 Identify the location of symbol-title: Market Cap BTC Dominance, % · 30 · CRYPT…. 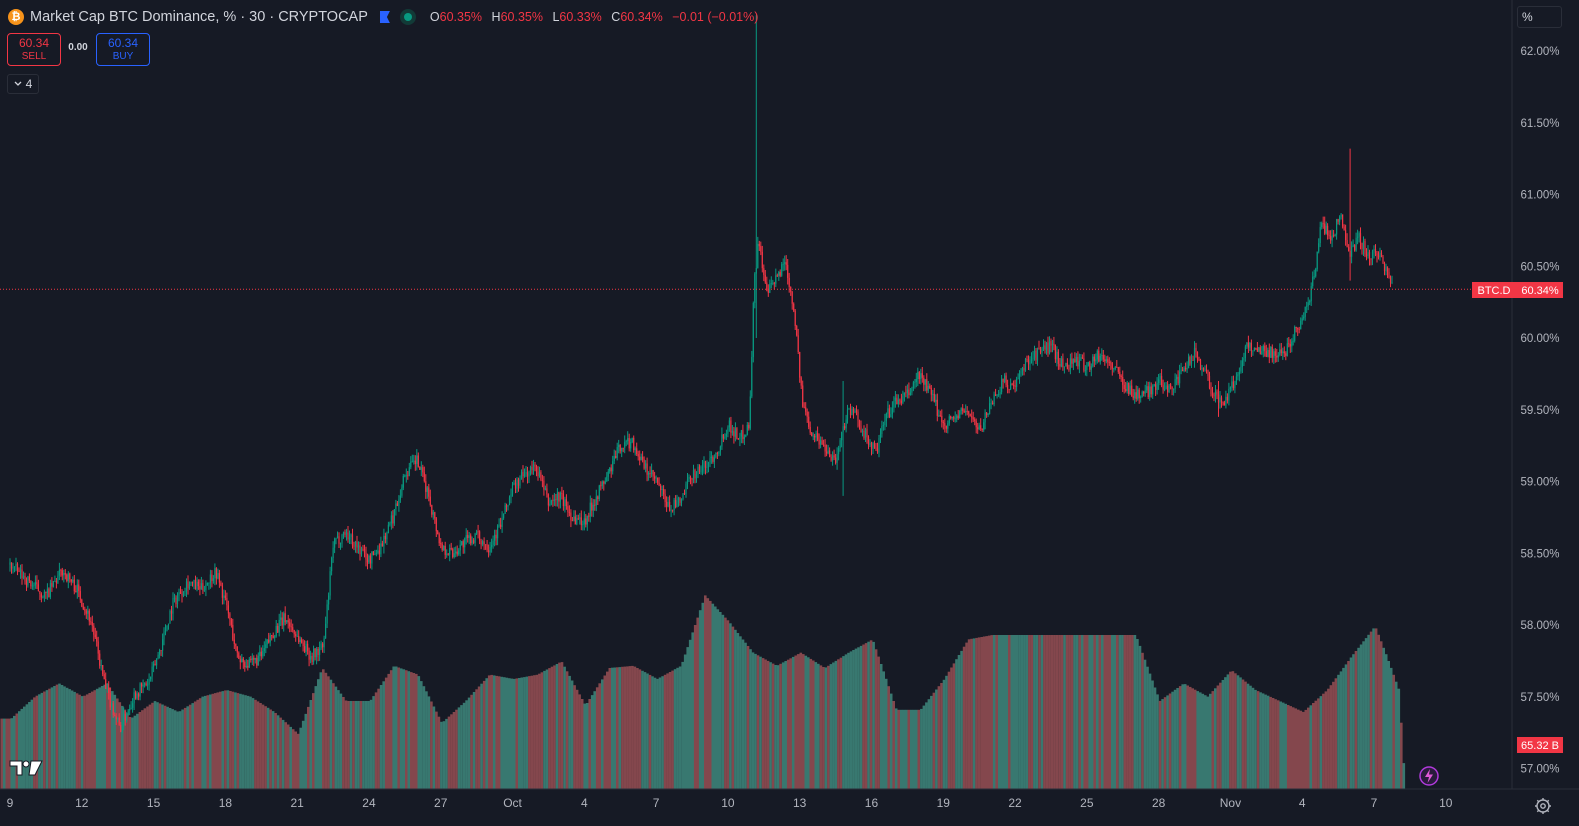
(199, 17).